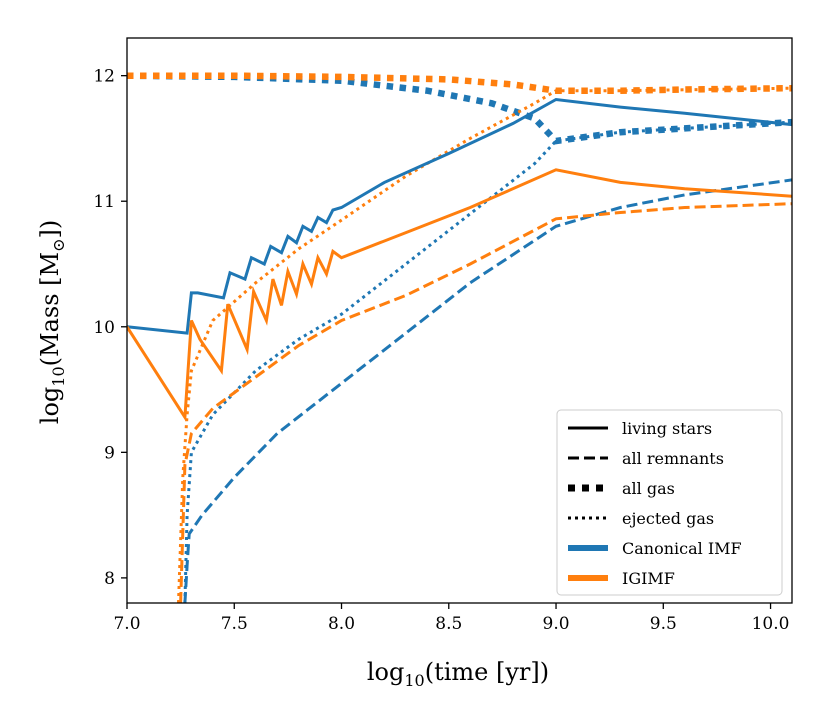 The height and width of the screenshot is (727, 830). What do you see at coordinates (104, 77) in the screenshot?
I see `y-tick-label: 12` at bounding box center [104, 77].